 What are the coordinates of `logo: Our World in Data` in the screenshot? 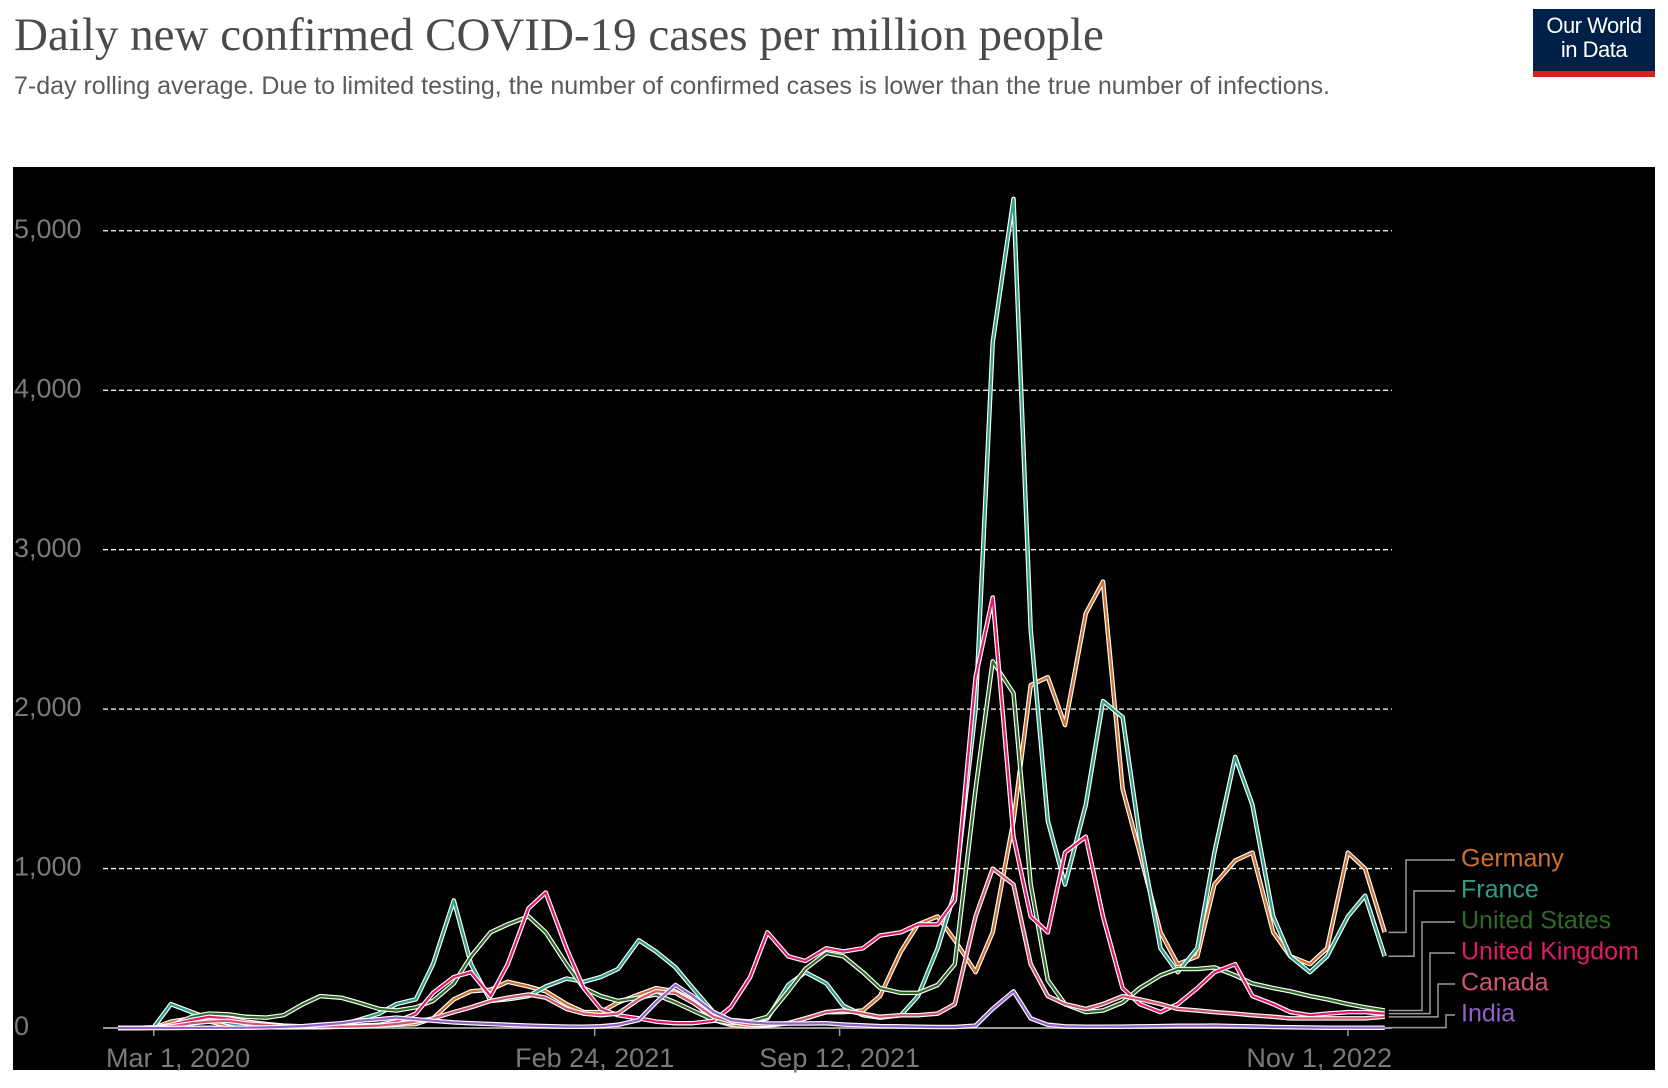 It's located at (1594, 43).